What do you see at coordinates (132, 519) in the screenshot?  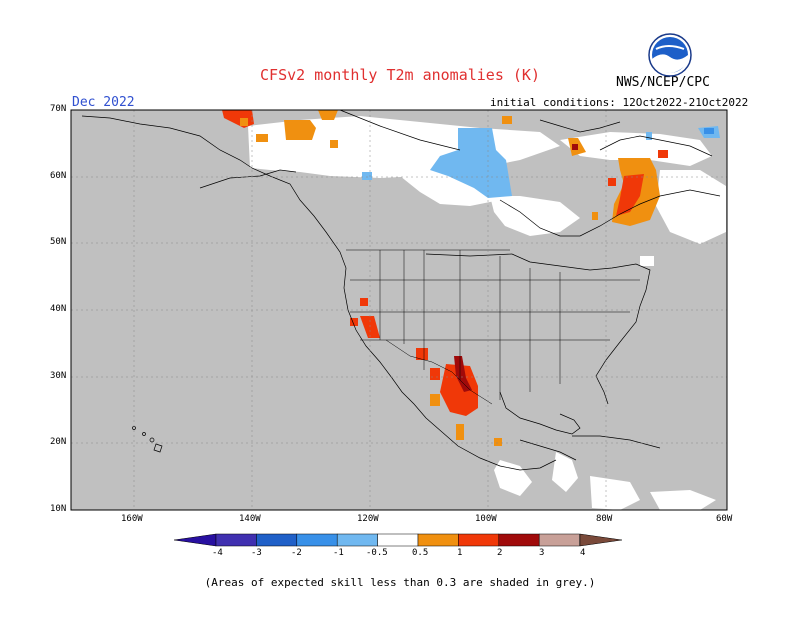 I see `lon-label: 160W` at bounding box center [132, 519].